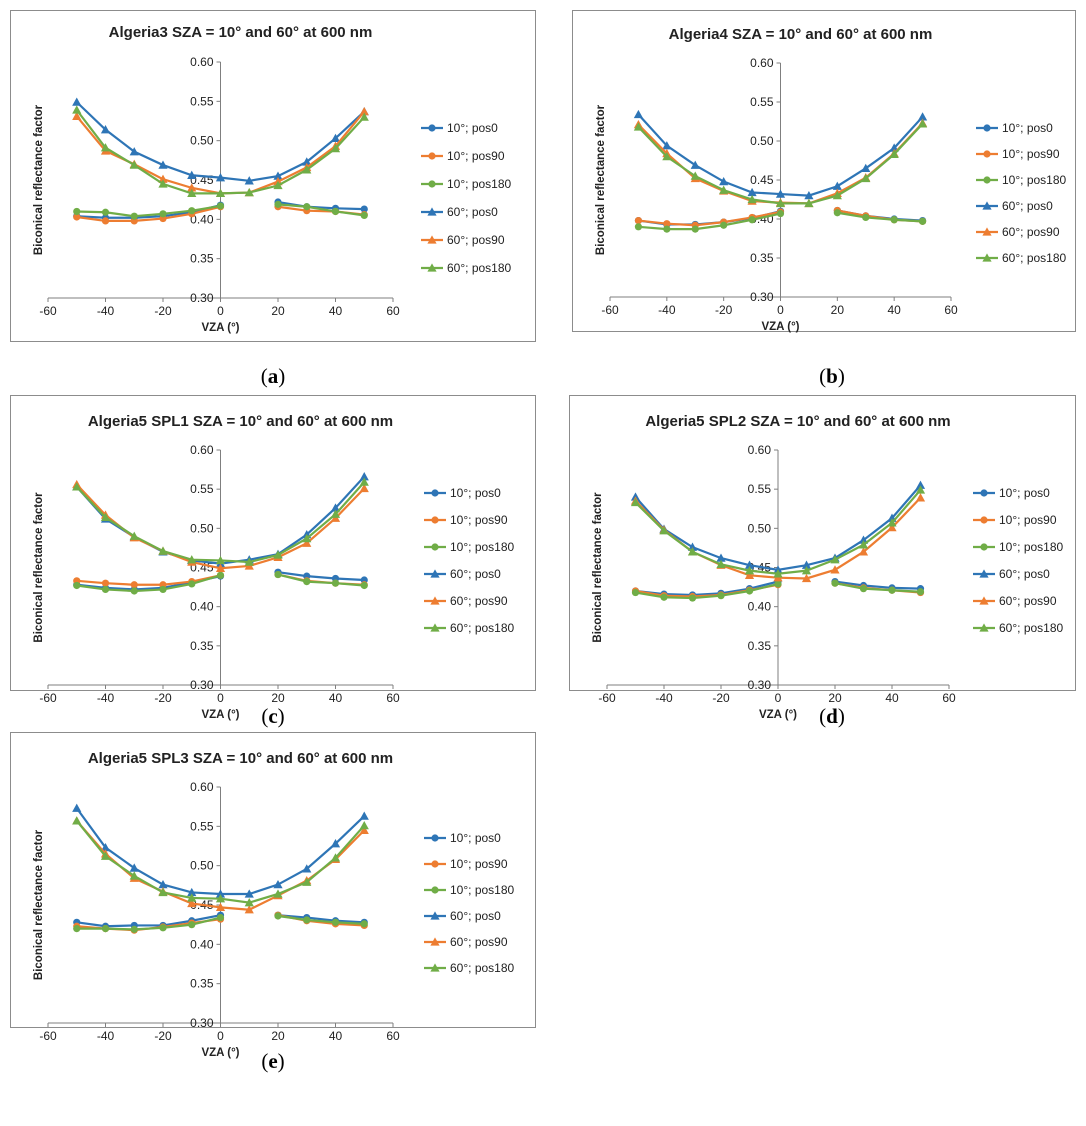  Describe the element at coordinates (273, 1061) in the screenshot. I see `caption-e: (e)` at that location.